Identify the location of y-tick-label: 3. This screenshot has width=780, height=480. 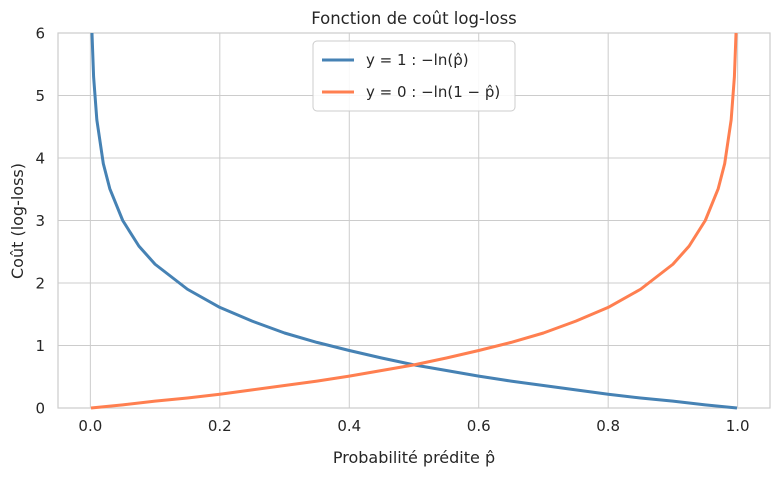
(40, 221).